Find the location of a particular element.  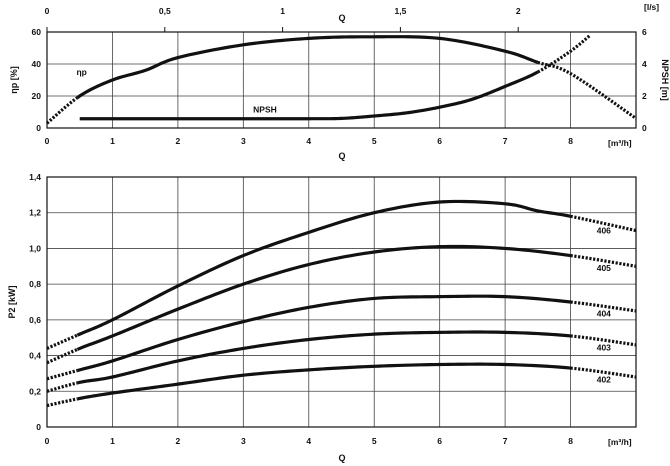

power-series-label-404: 404 is located at coordinates (604, 313).